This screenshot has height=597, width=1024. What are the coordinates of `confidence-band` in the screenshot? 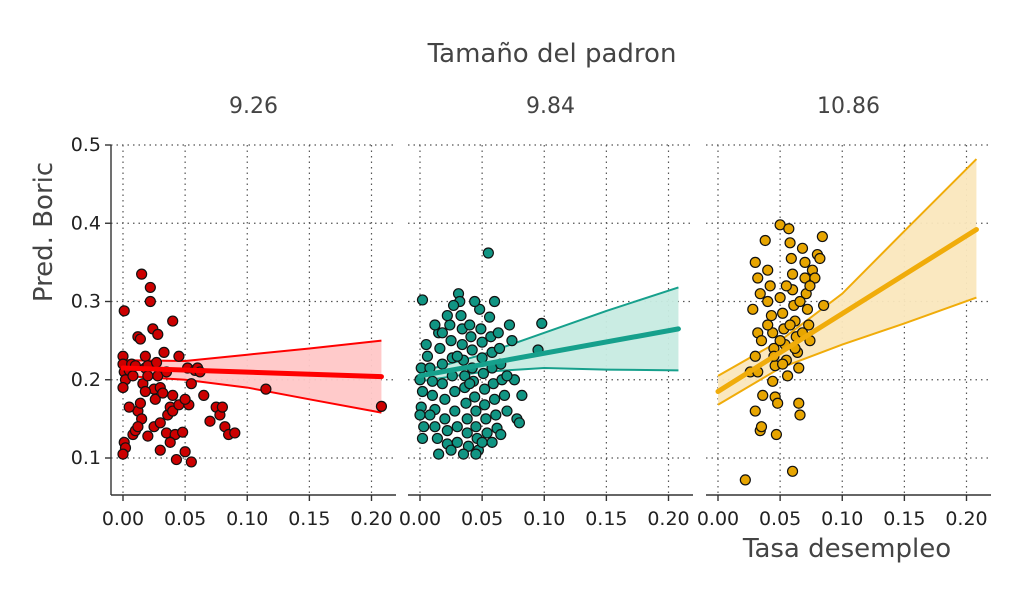 It's located at (252, 376).